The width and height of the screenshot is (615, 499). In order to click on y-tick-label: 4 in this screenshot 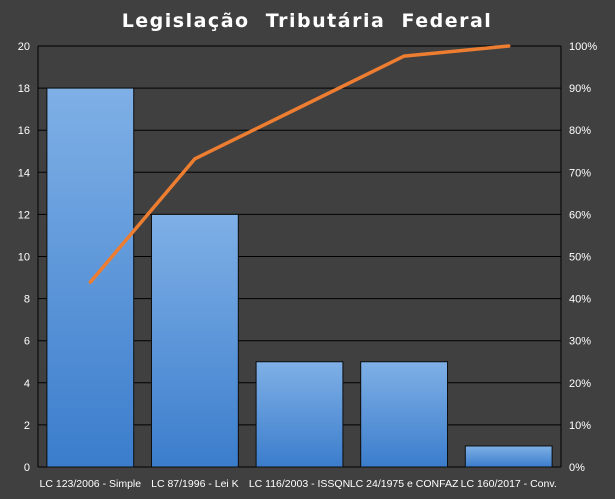, I will do `click(27, 384)`.